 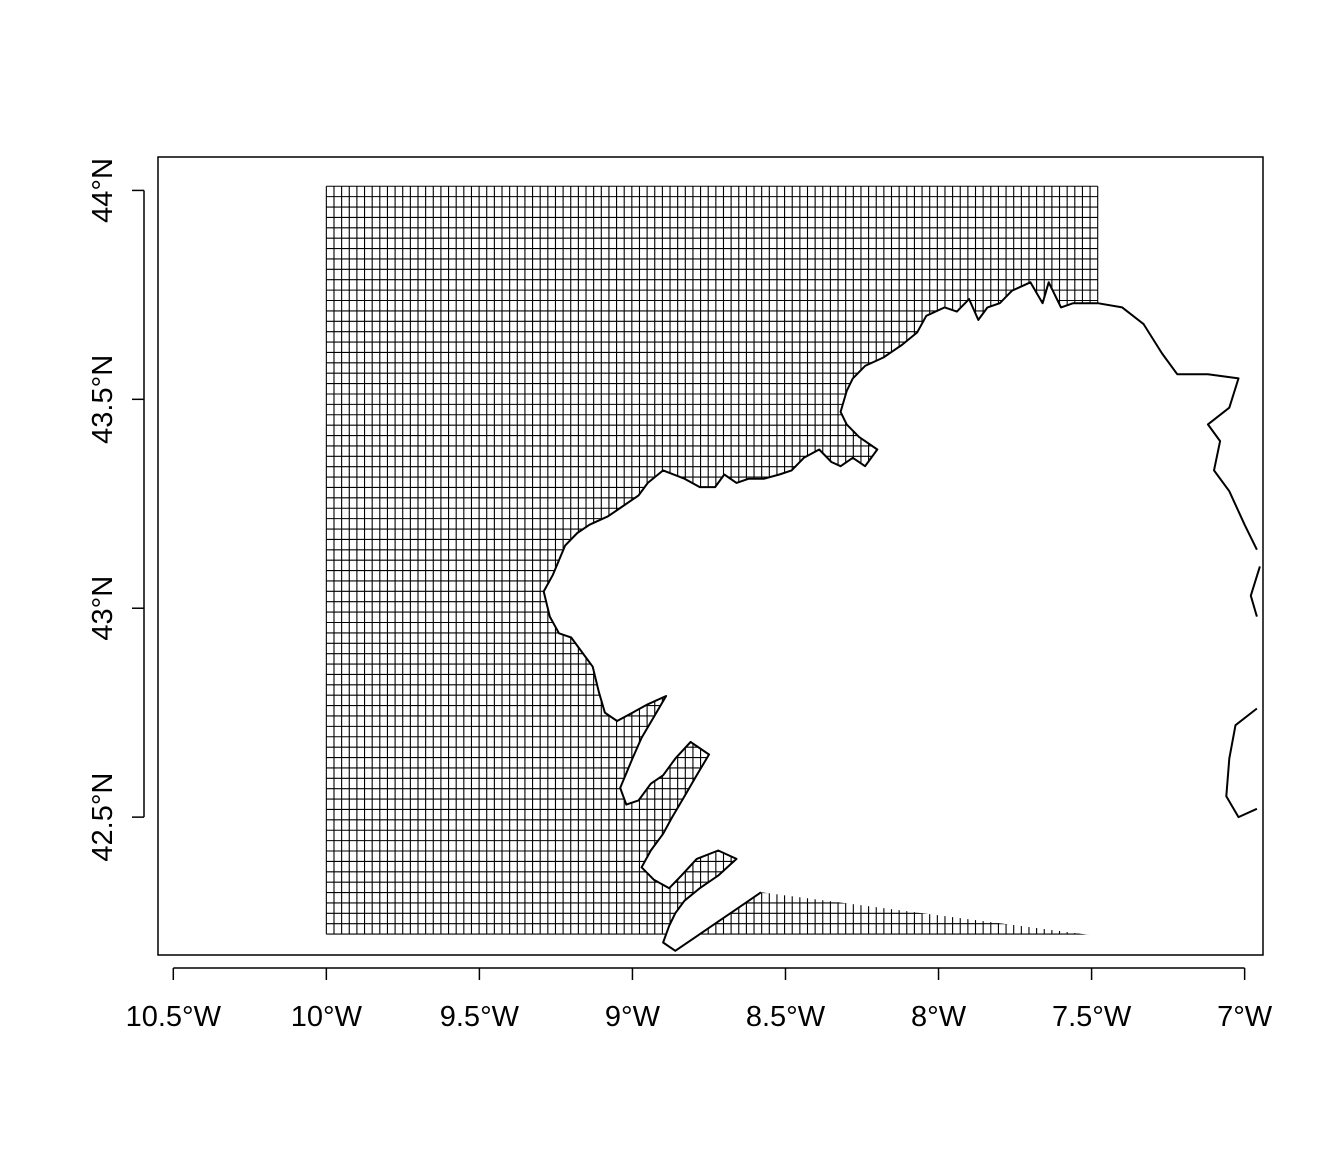 What do you see at coordinates (103, 399) in the screenshot?
I see `y-tick-label: 43.5°N` at bounding box center [103, 399].